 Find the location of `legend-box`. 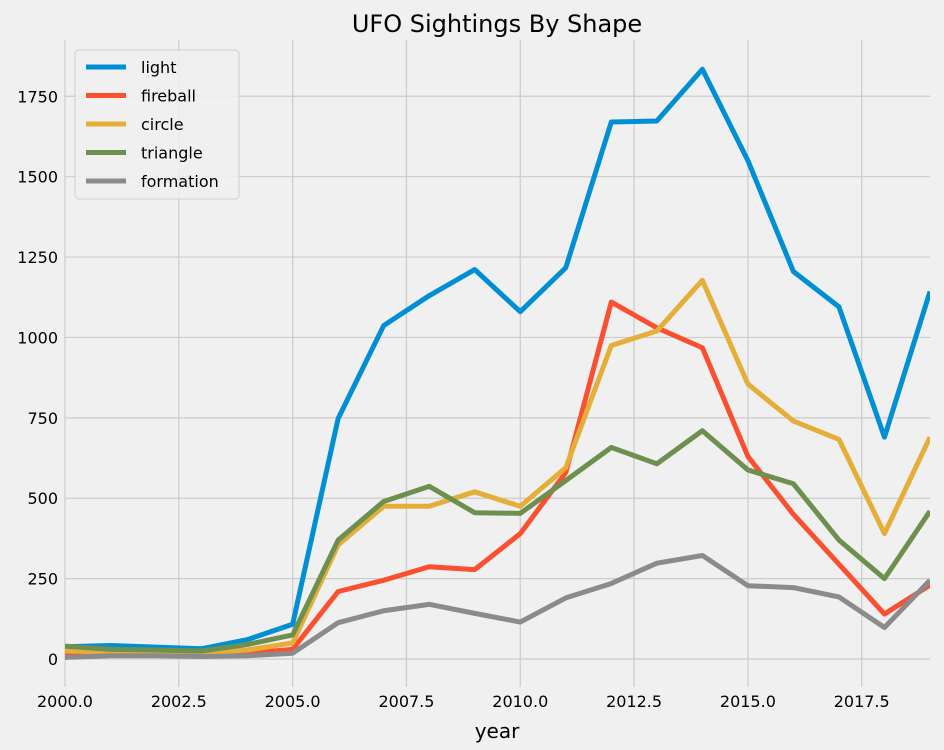

legend-box is located at coordinates (157, 124).